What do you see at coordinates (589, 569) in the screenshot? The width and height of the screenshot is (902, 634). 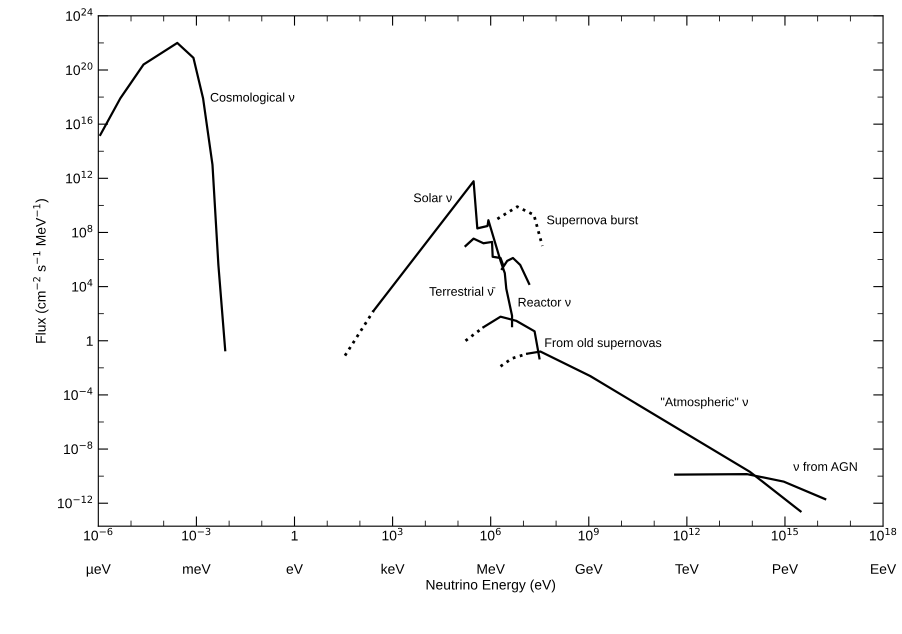 I see `text: GeV` at bounding box center [589, 569].